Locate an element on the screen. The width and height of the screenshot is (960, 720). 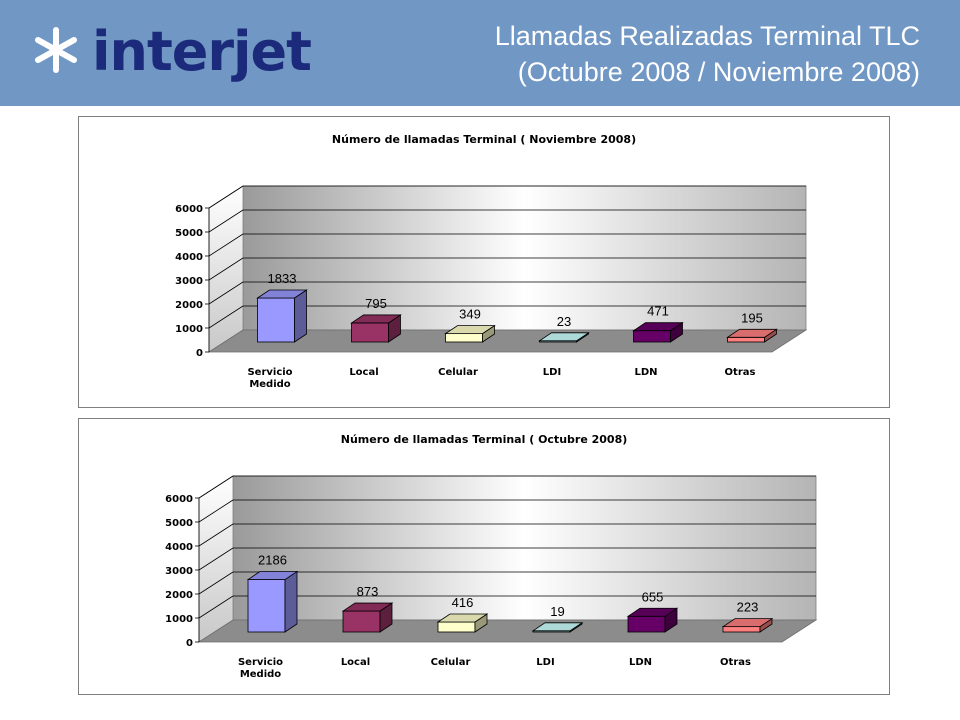
data-label: 873 is located at coordinates (368, 591).